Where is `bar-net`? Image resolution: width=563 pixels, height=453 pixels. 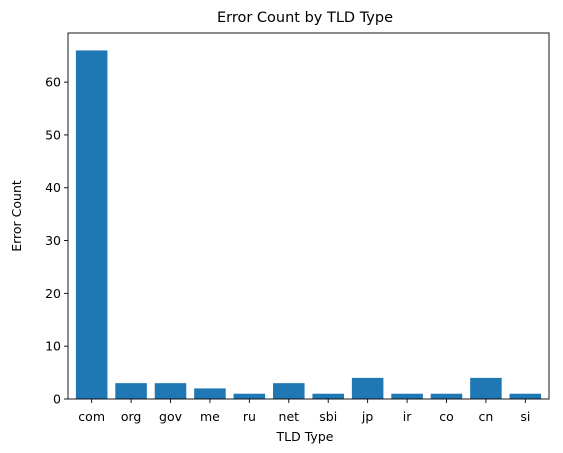
bar-net is located at coordinates (289, 391).